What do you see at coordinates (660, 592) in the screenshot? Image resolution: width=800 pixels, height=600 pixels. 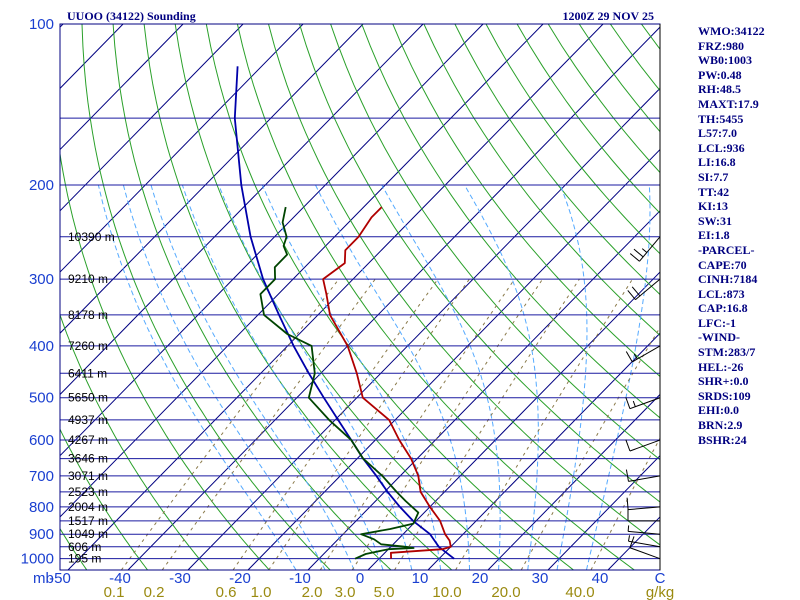 I see `mixing-ratio-unit-label: g/kg` at bounding box center [660, 592].